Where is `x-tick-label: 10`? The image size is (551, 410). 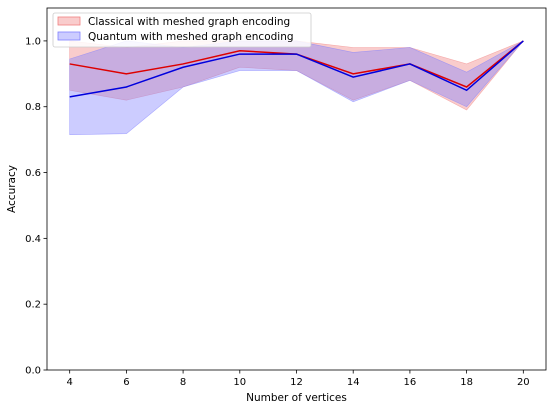
x-tick-label: 10 is located at coordinates (239, 382).